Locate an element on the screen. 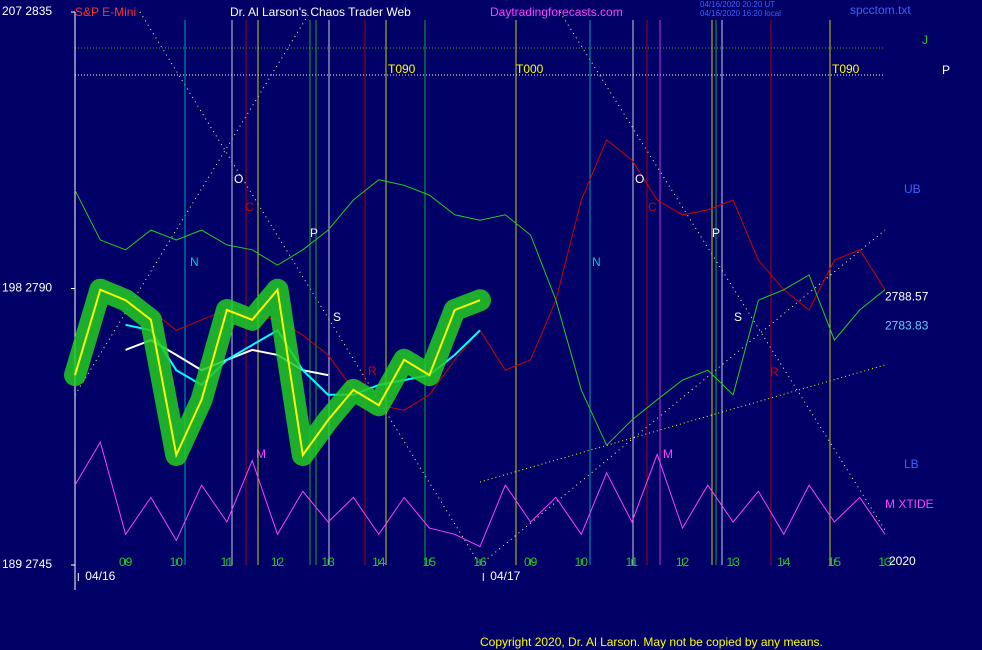 This screenshot has height=650, width=982. side-label: P is located at coordinates (946, 70).